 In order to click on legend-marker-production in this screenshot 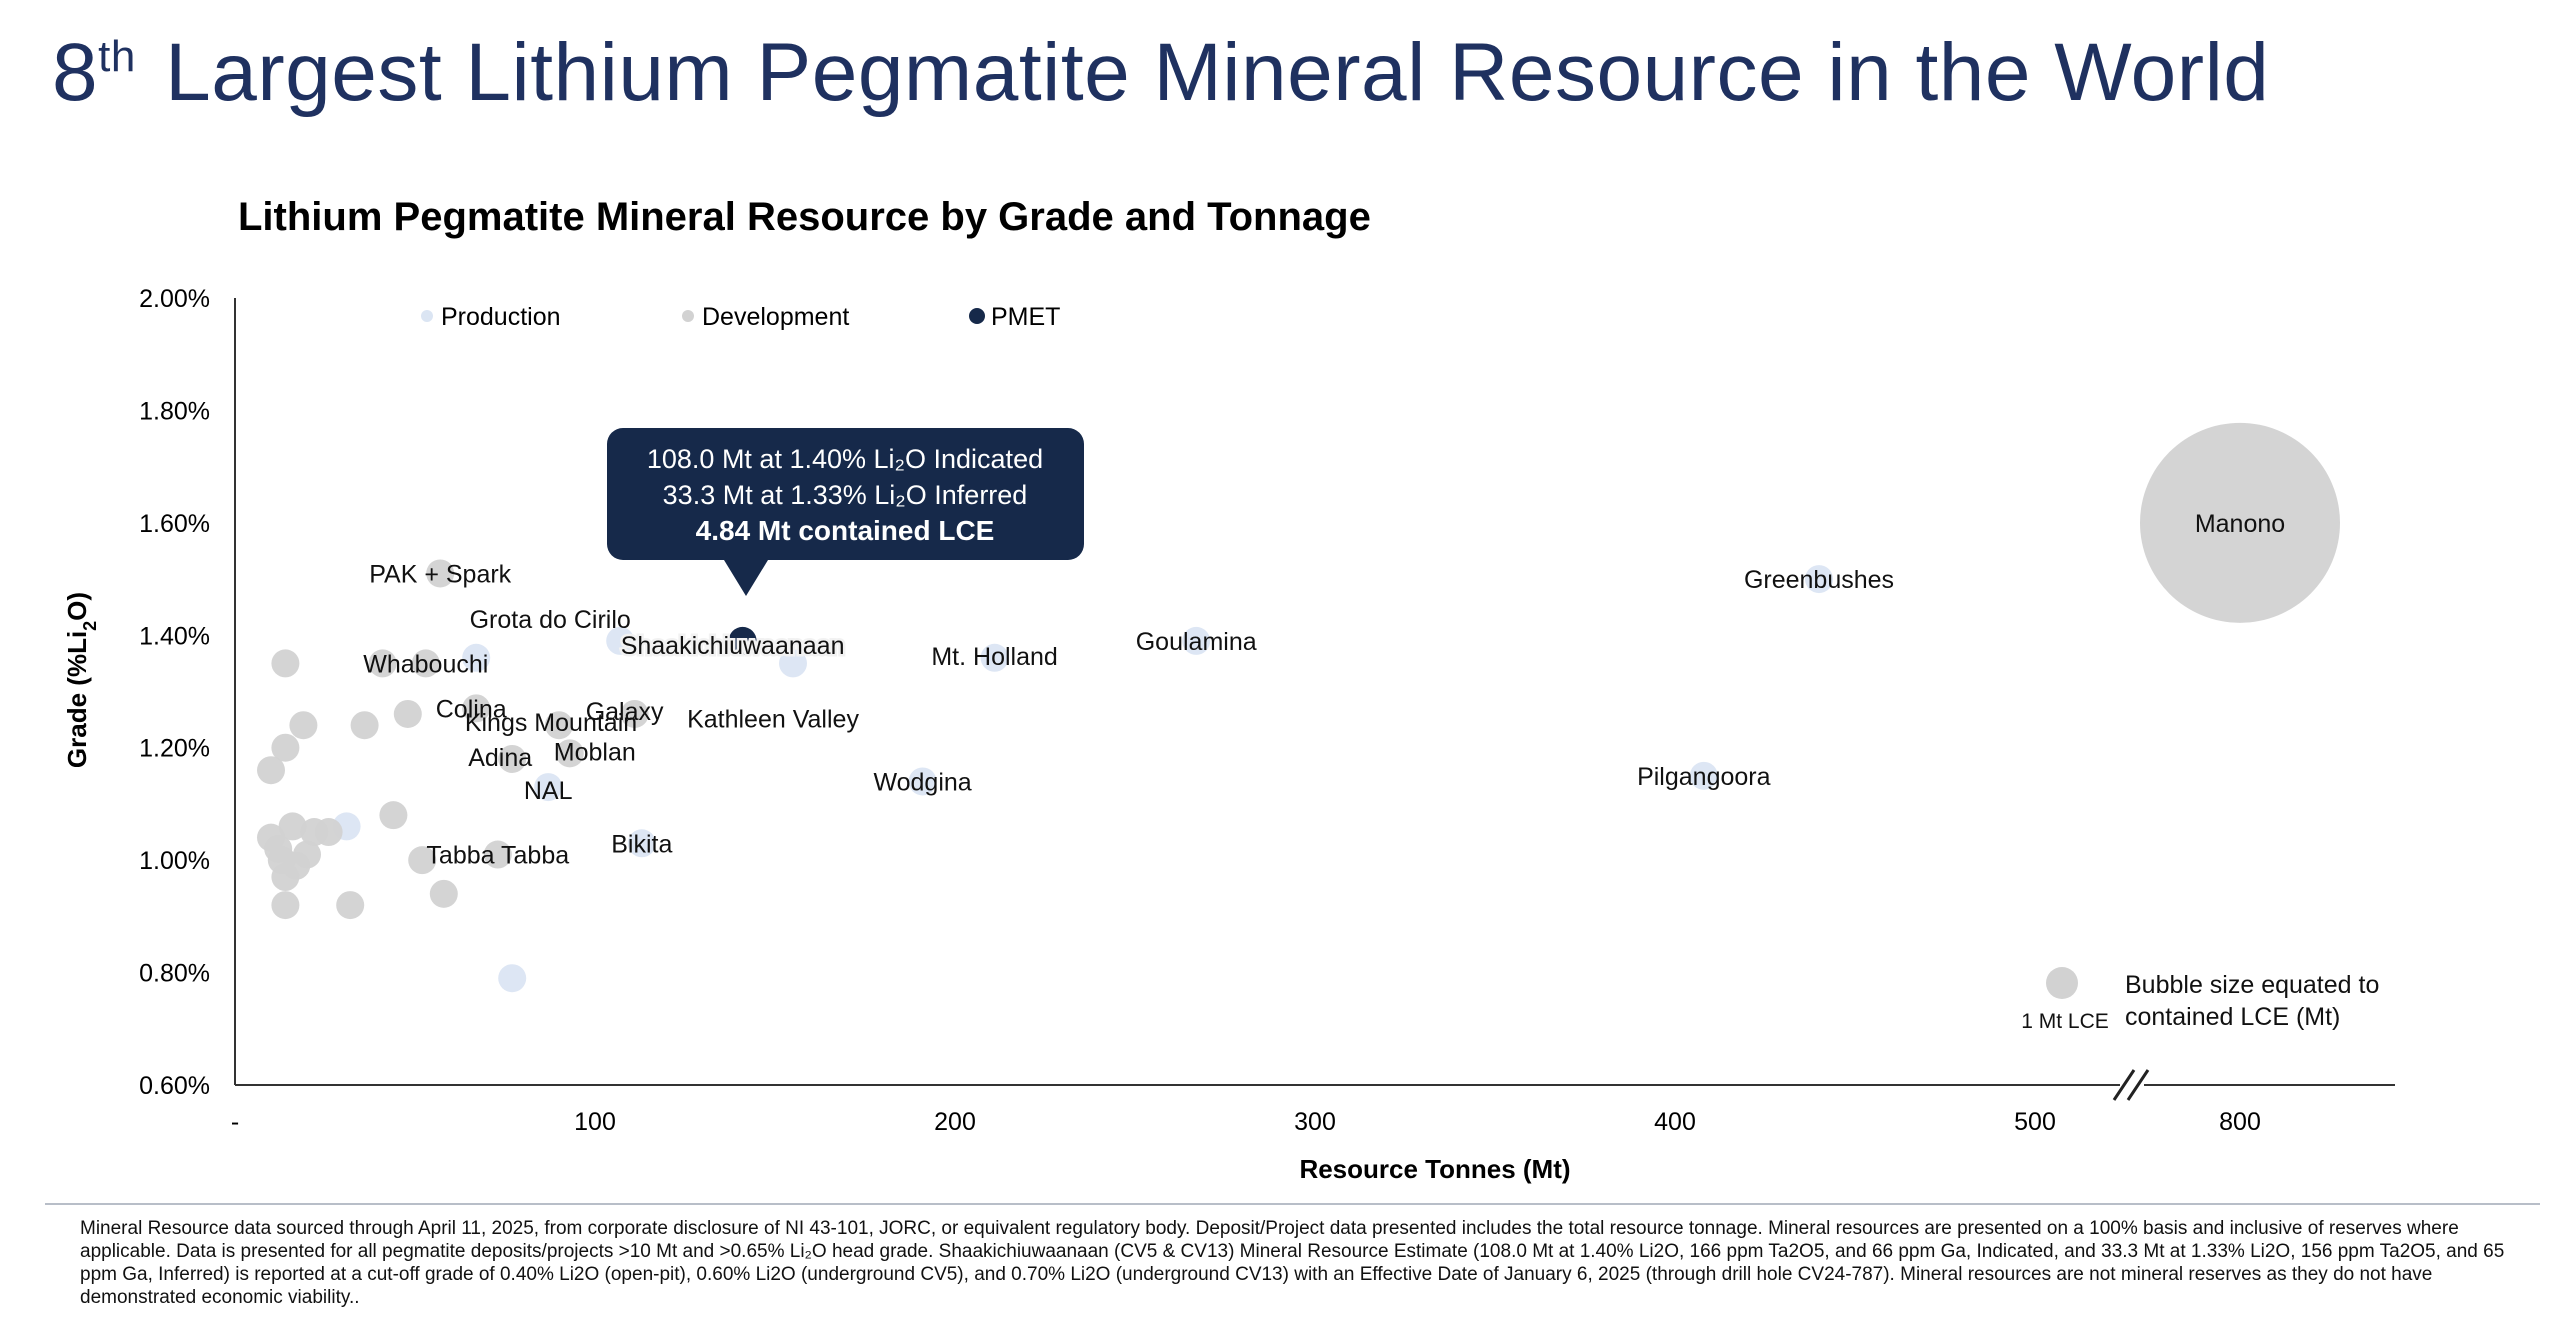, I will do `click(427, 316)`.